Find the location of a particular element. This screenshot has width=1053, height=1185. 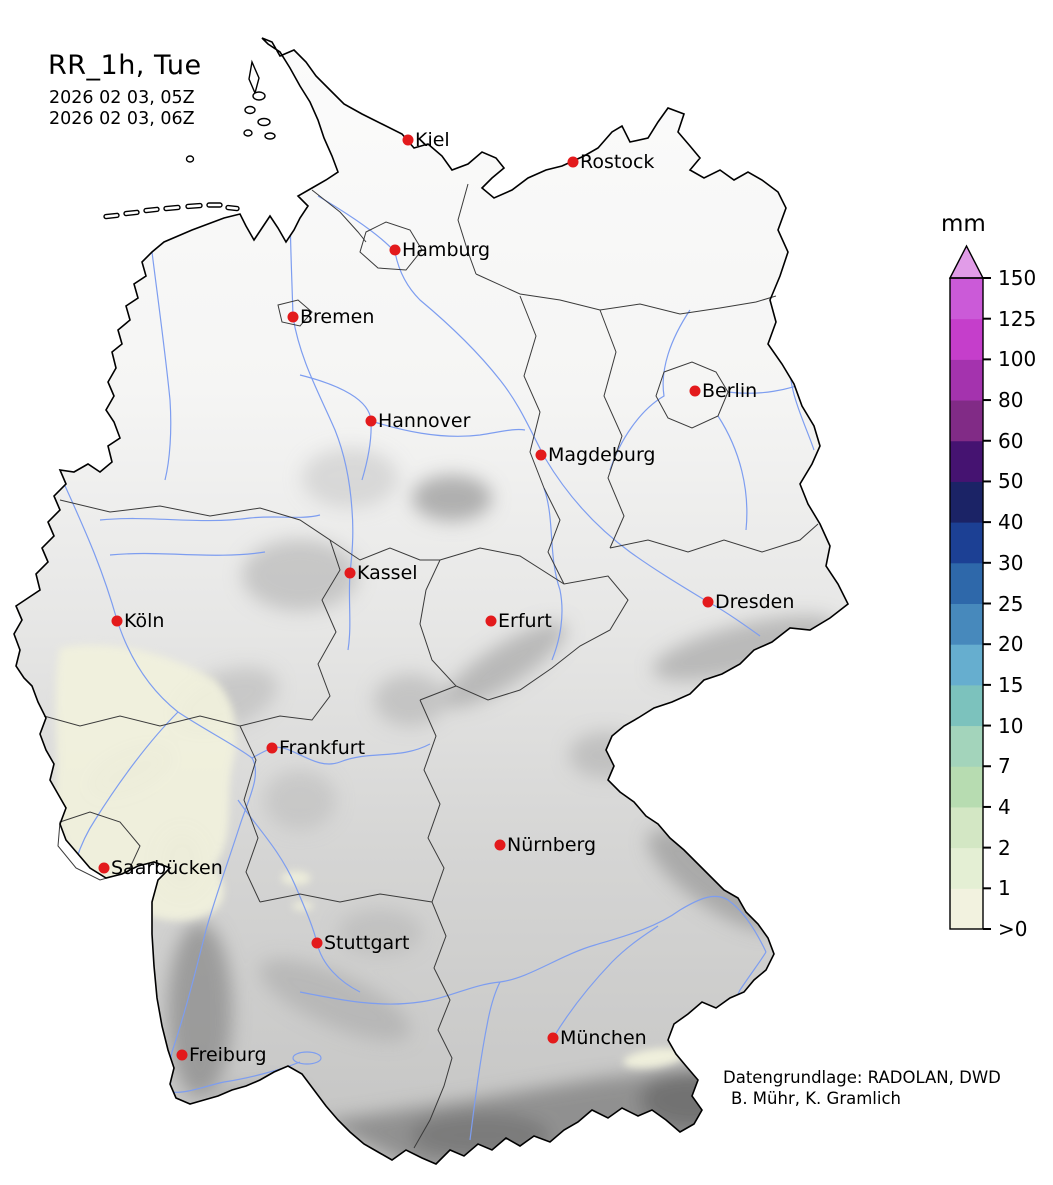

colorbar-tick-label-50: 50 is located at coordinates (1011, 481).